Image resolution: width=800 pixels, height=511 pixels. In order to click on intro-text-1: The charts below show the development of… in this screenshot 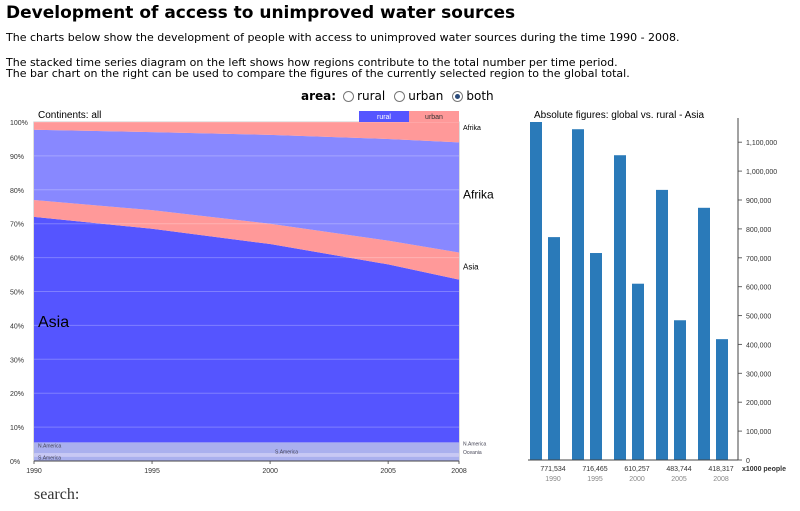, I will do `click(343, 37)`.